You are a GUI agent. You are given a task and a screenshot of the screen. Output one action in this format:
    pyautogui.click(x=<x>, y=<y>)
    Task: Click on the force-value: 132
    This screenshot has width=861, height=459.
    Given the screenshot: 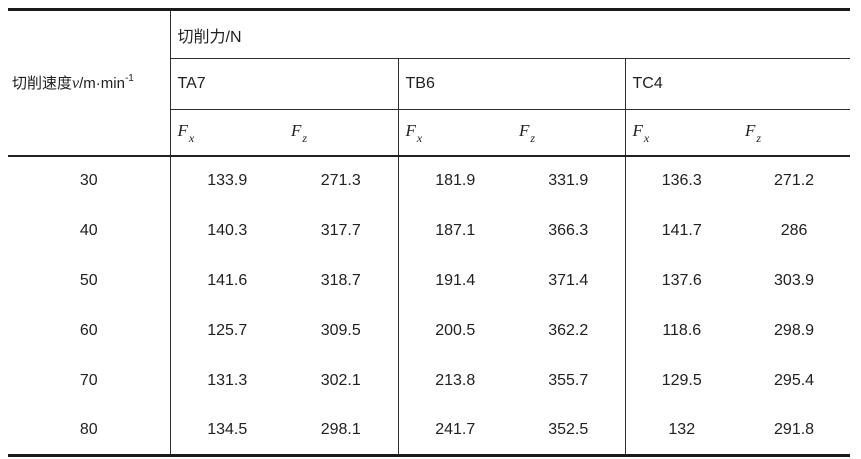 What is the action you would take?
    pyautogui.click(x=681, y=430)
    